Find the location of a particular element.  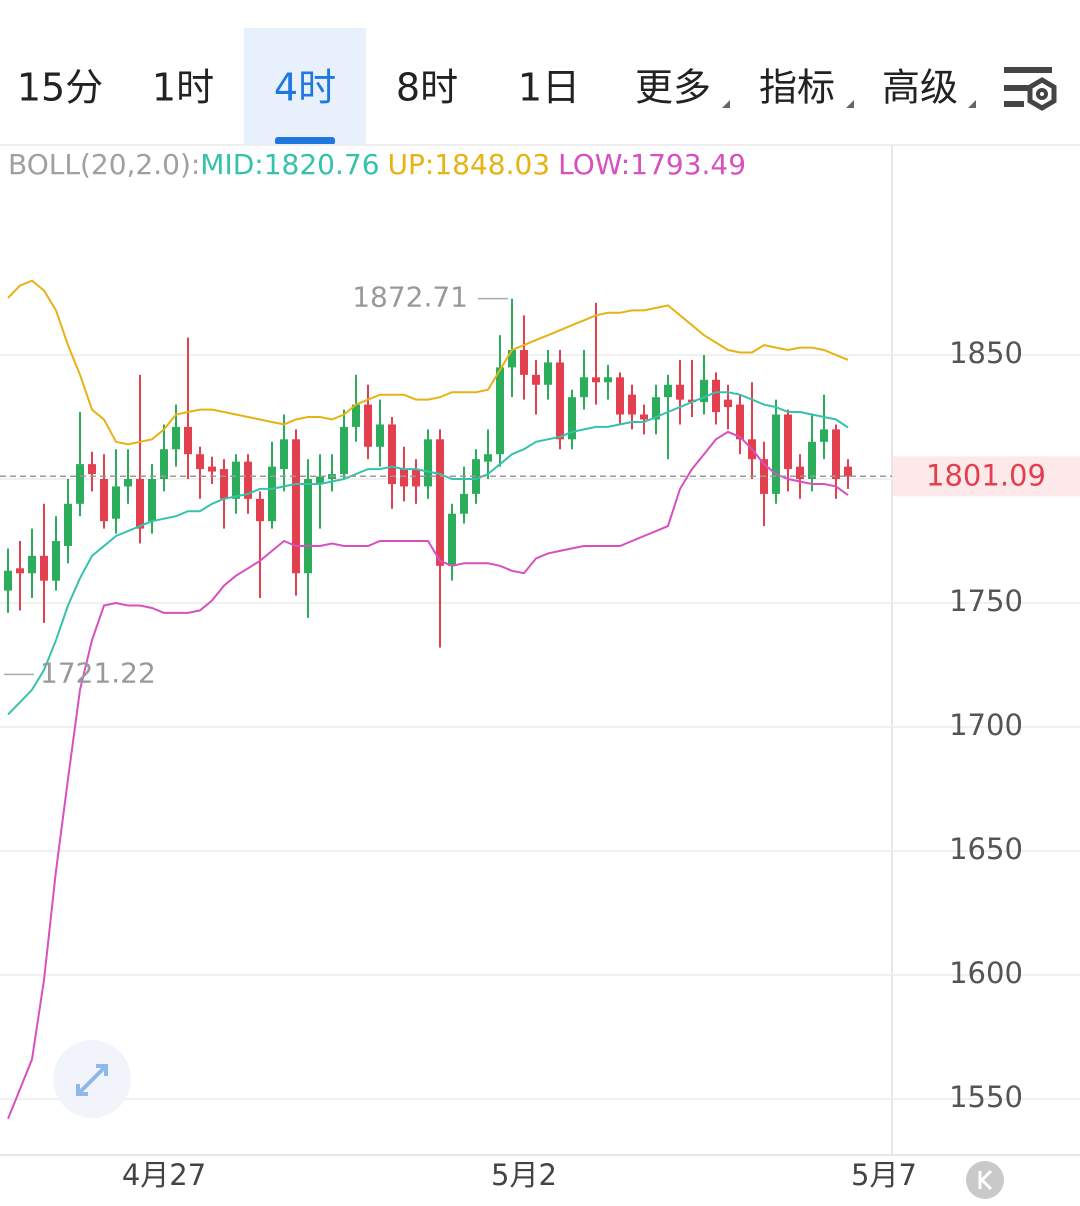

tab: 指标 is located at coordinates (797, 88).